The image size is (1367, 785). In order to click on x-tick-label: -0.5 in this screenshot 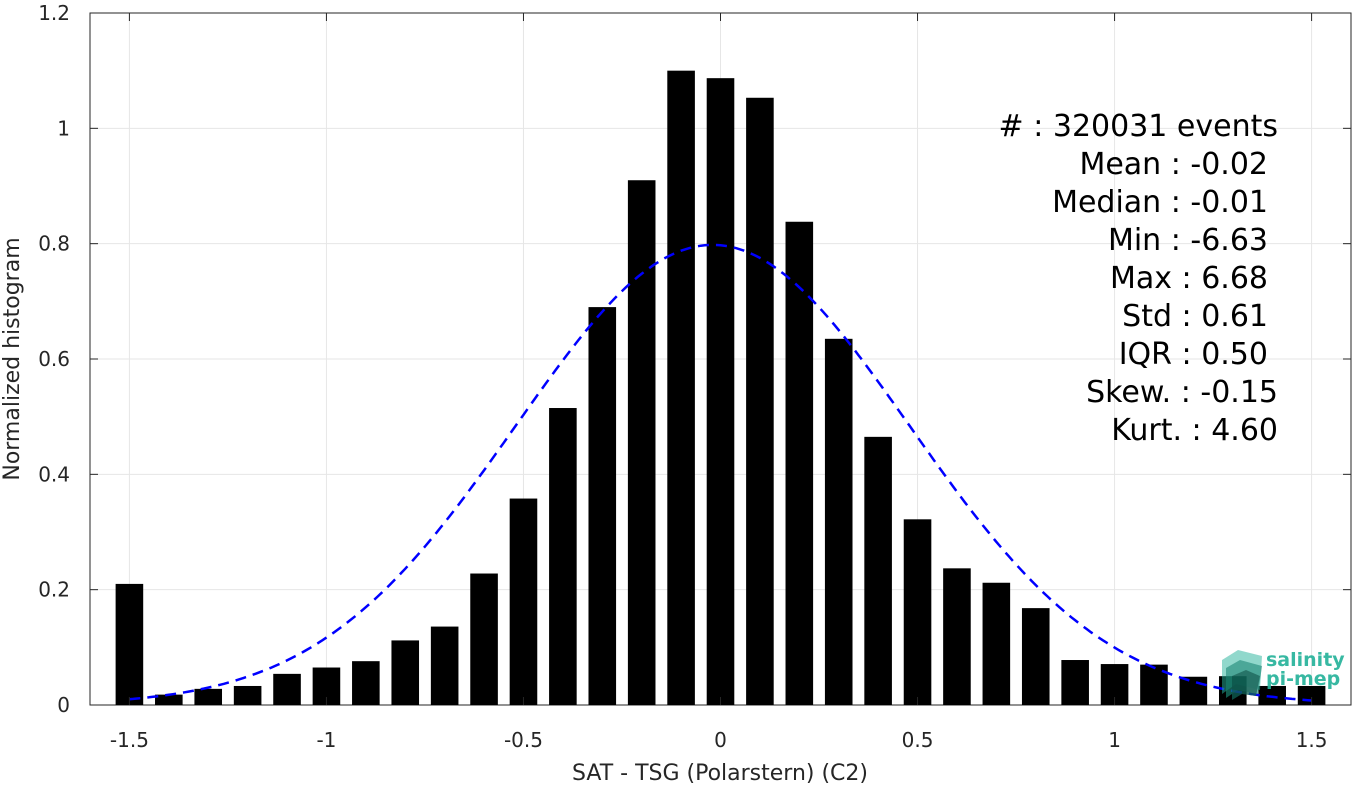, I will do `click(523, 740)`.